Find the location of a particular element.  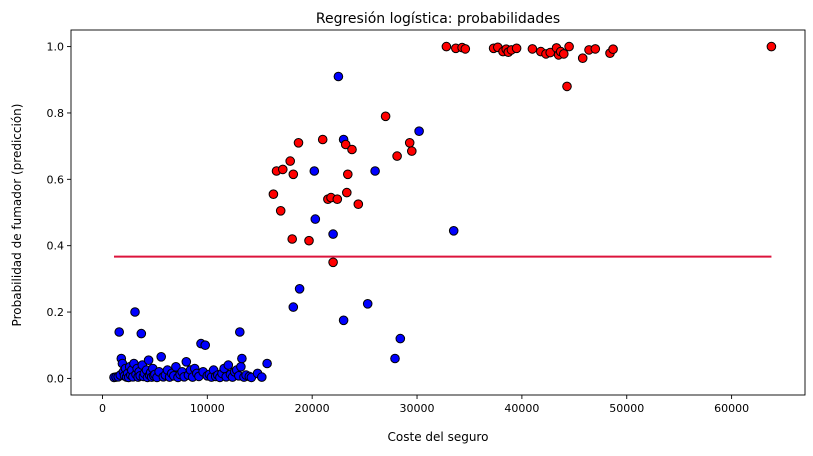

x-tick-label: 20000 is located at coordinates (312, 408).